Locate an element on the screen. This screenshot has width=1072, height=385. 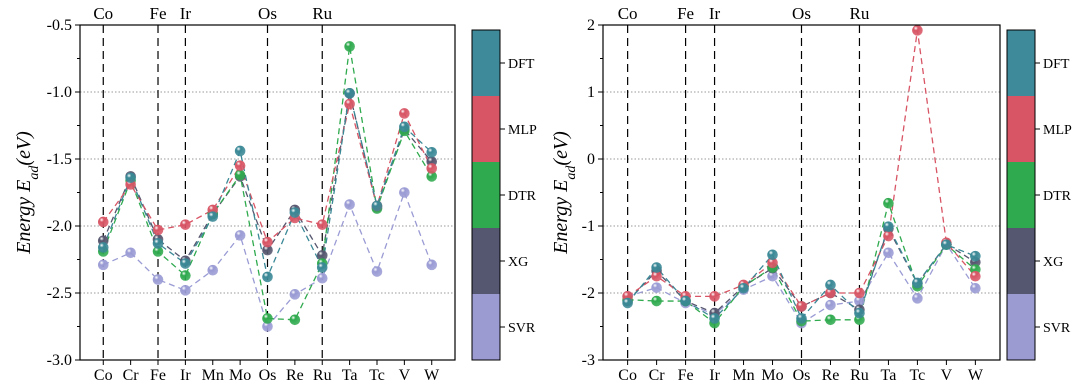
point-dft-os is located at coordinates (801, 318).